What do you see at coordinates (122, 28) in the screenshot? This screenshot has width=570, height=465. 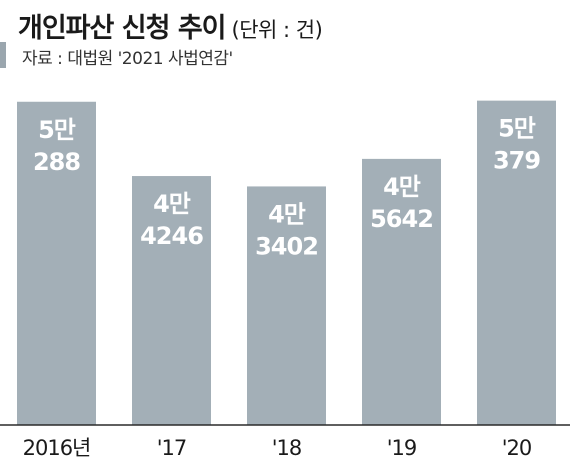 I see `chart-title: 개인파산 신청 추이` at bounding box center [122, 28].